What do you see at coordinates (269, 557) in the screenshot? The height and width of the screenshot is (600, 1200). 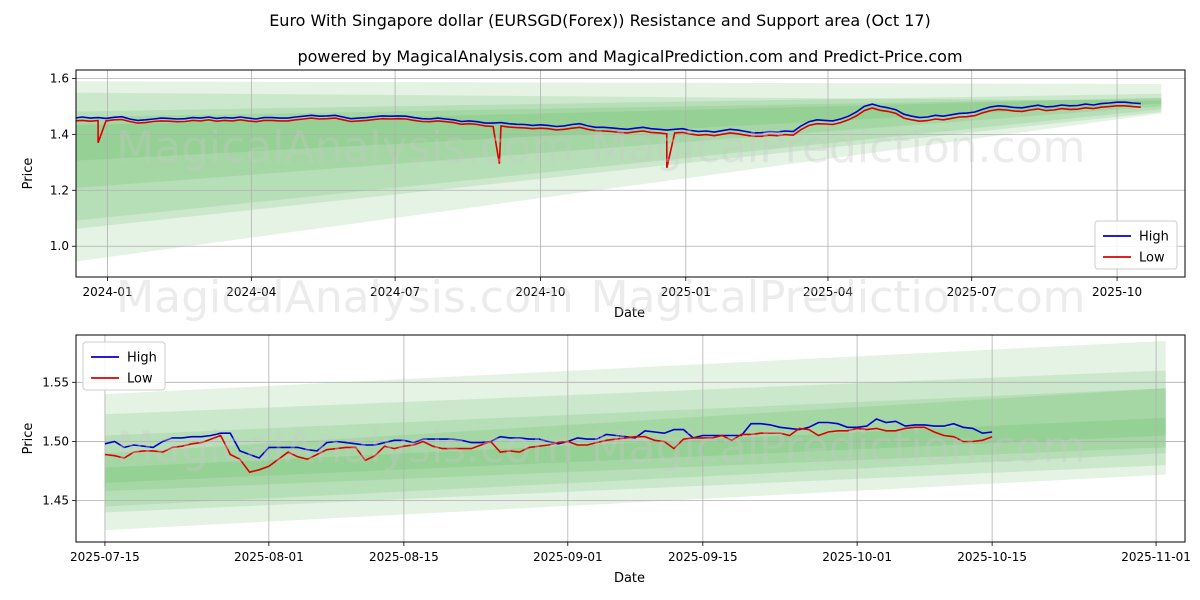 I see `bottom-xtick-label-1: 2025-08-01` at bounding box center [269, 557].